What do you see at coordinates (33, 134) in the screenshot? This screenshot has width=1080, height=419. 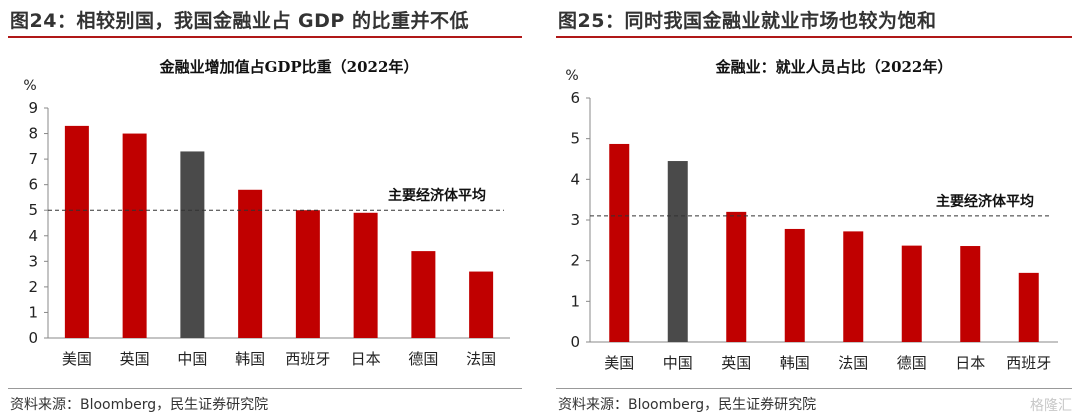 I see `y-tick-label: 8` at bounding box center [33, 134].